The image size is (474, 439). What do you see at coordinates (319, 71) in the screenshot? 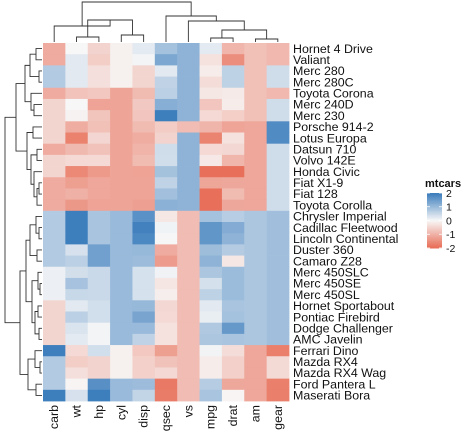
I see `row-label: Merc 280` at bounding box center [319, 71].